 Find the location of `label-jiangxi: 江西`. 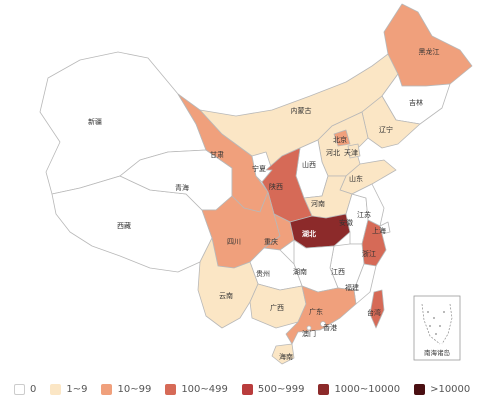

label-jiangxi: 江西 is located at coordinates (338, 272).